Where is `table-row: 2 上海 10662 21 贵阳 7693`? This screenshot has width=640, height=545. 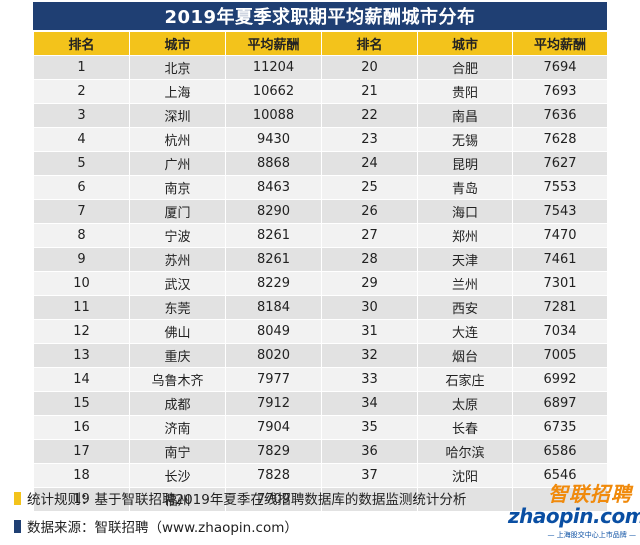 table-row: 2 上海 10662 21 贵阳 7693 is located at coordinates (320, 91).